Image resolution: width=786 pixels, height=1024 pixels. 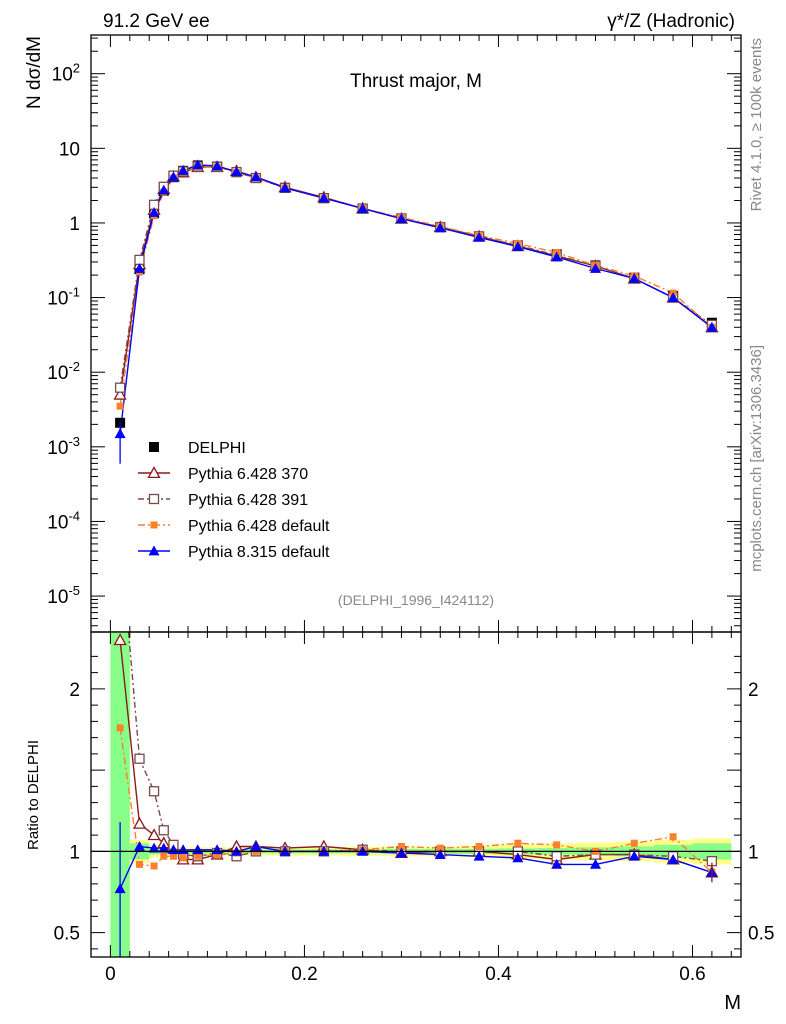 What do you see at coordinates (33, 795) in the screenshot?
I see `ratio-ylabel: Ratio to DELPHI` at bounding box center [33, 795].